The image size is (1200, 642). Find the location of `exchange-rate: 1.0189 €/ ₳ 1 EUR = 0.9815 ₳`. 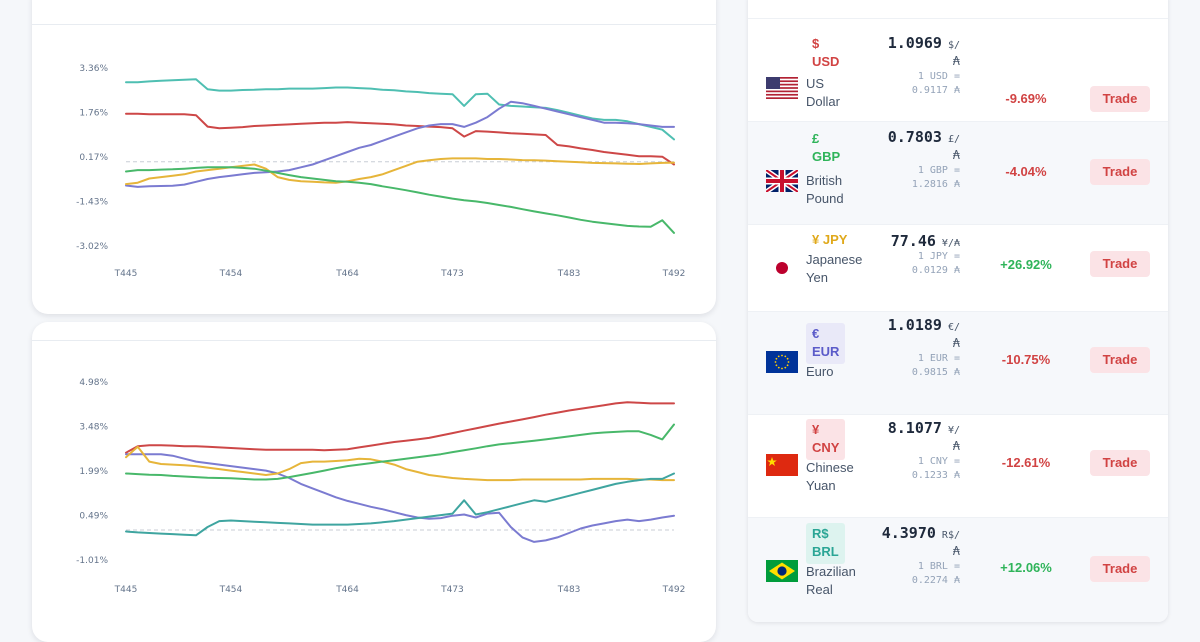

exchange-rate: 1.0189 €/ ₳ 1 EUR = 0.9815 ₳ is located at coordinates (917, 347).